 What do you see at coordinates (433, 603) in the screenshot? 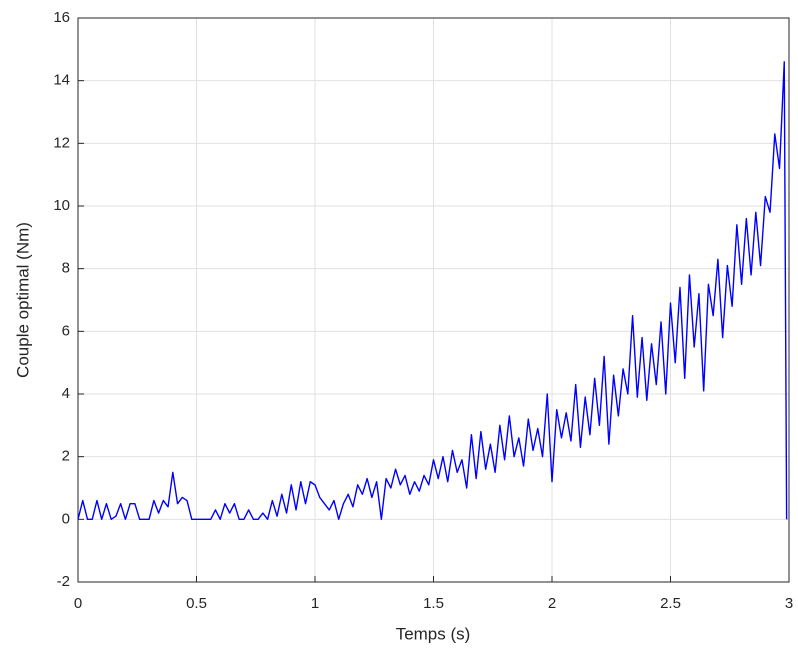
I see `x-tick-label: 1.5` at bounding box center [433, 603].